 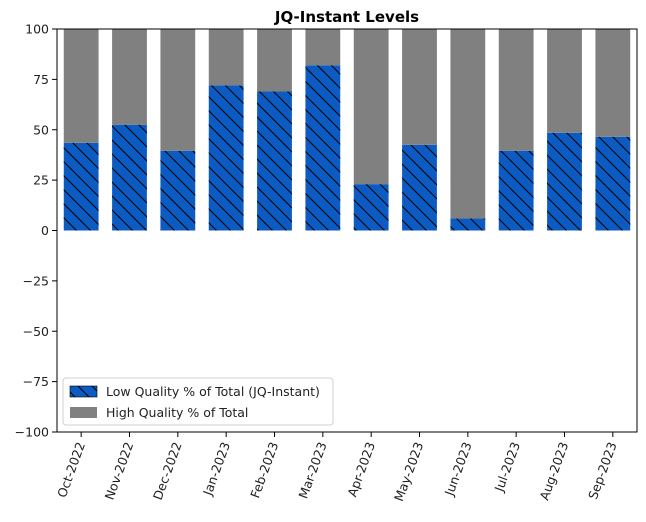 I want to click on legend-box, so click(x=198, y=401).